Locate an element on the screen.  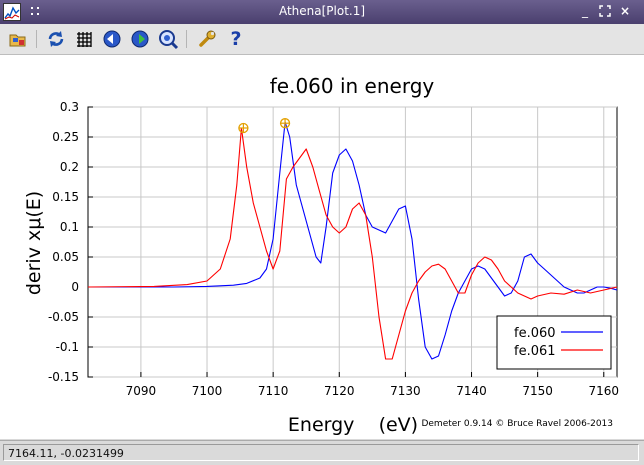
forward-icon is located at coordinates (140, 39).